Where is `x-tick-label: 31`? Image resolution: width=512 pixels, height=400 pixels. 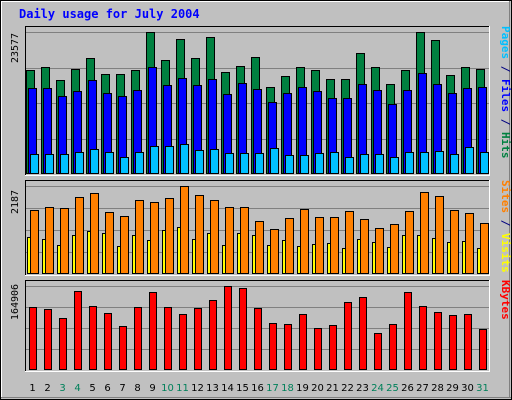
x-tick-label: 31 is located at coordinates (482, 388).